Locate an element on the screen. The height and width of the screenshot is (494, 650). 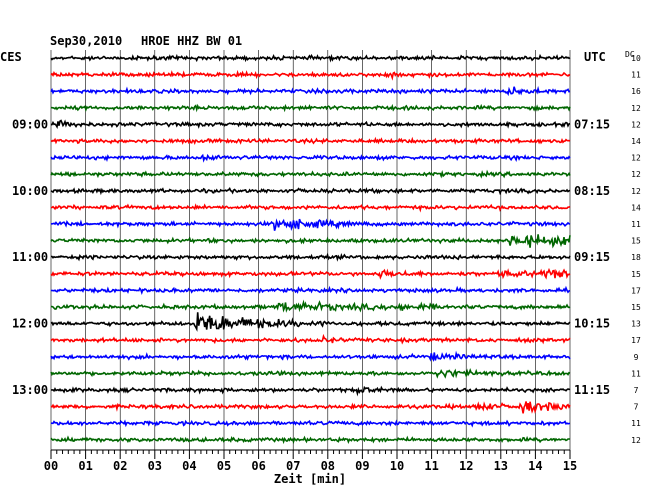
x-tick-label: 02 is located at coordinates (120, 466).